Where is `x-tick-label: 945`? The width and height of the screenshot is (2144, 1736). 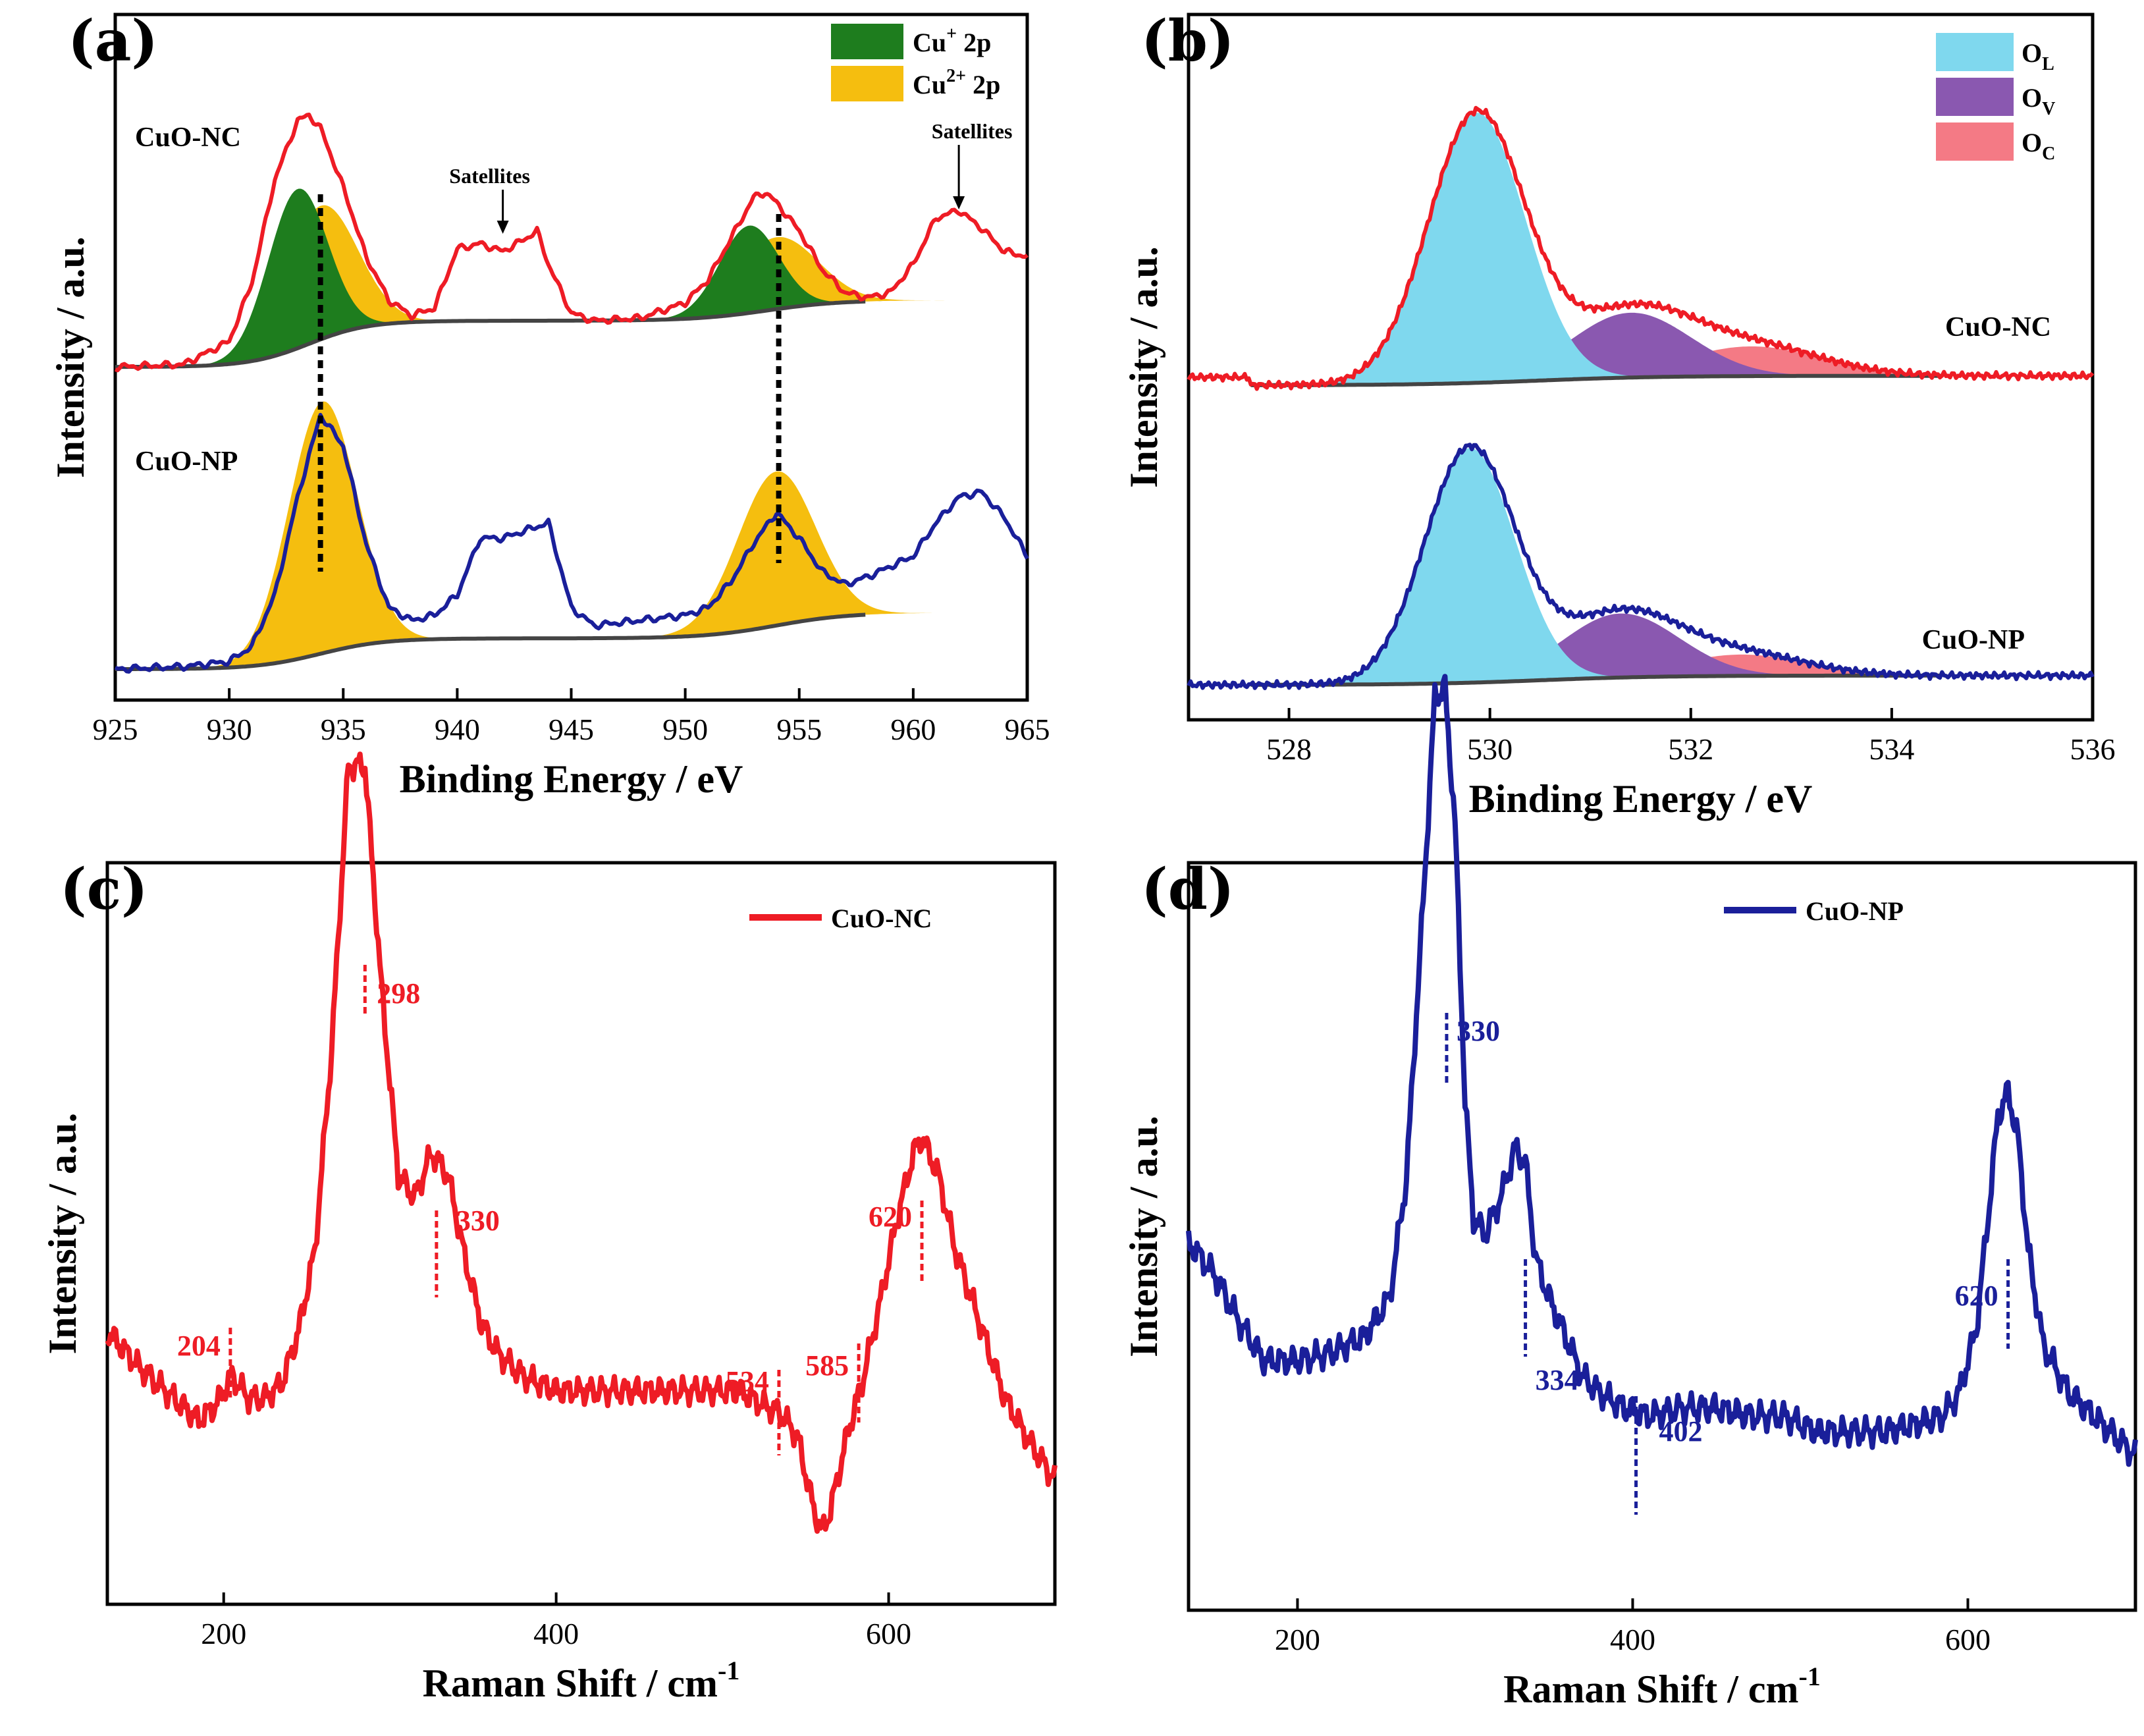 x-tick-label: 945 is located at coordinates (571, 730).